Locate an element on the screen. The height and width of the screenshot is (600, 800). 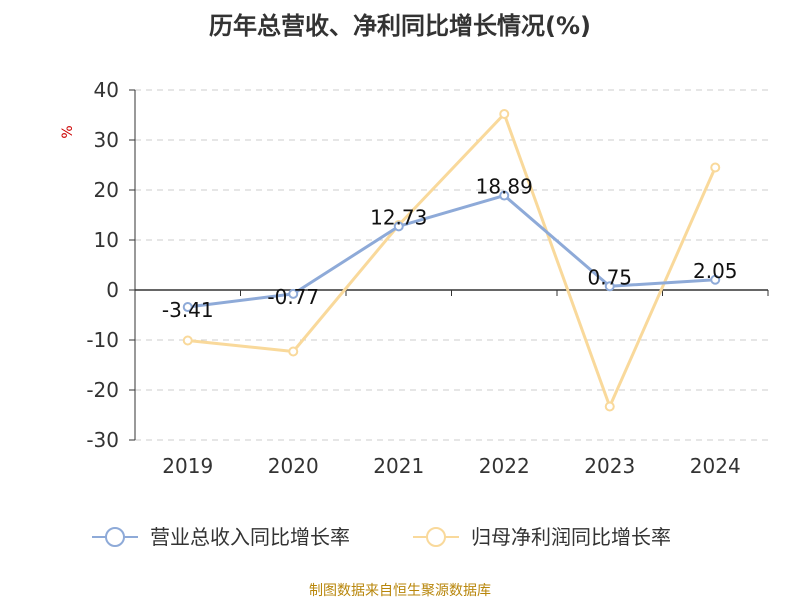
y-tick-label: 0 is located at coordinates (112, 290).